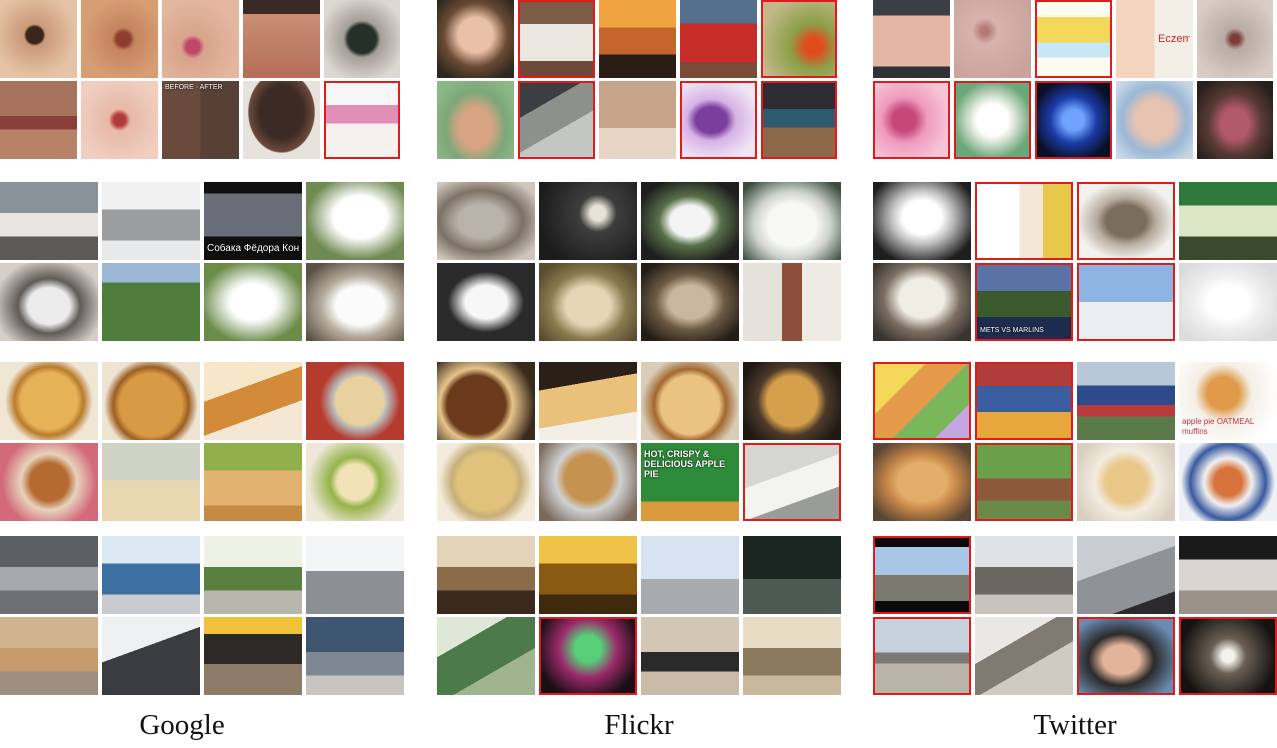 The width and height of the screenshot is (1277, 748). Describe the element at coordinates (1024, 302) in the screenshot. I see `image-tile-highlighted: METS VS MARLINS` at that location.